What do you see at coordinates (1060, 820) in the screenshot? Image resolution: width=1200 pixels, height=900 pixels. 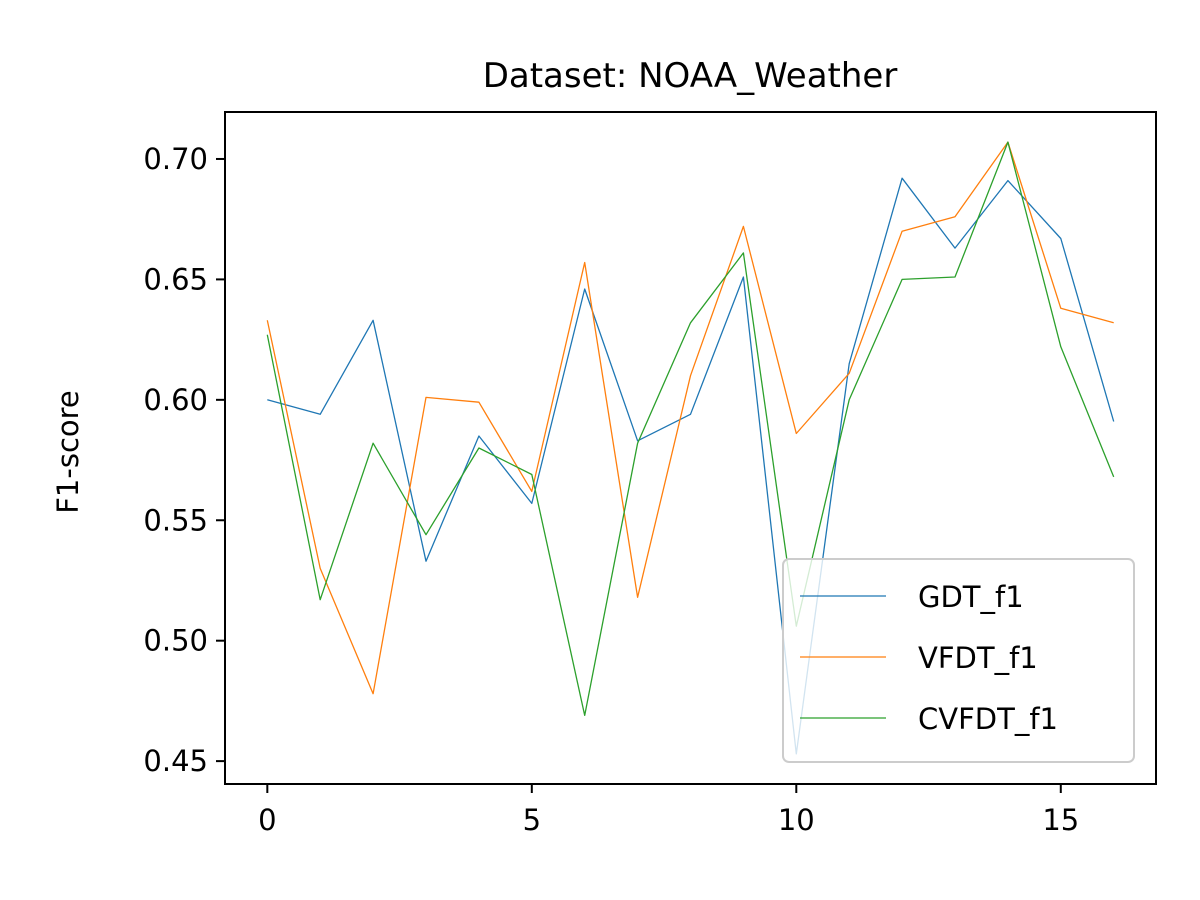 I see `x-tick-label: 15` at bounding box center [1060, 820].